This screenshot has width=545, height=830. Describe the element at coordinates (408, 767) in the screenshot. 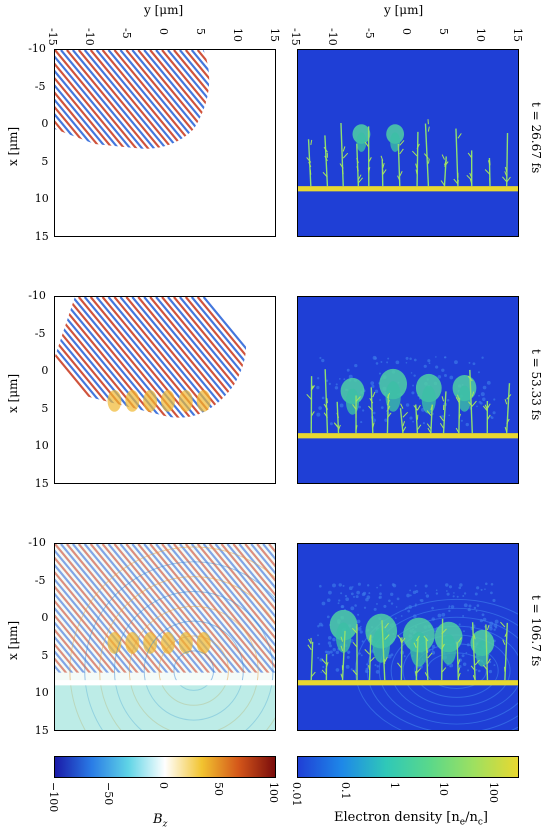

I see `density-colorbar-gradient` at that location.